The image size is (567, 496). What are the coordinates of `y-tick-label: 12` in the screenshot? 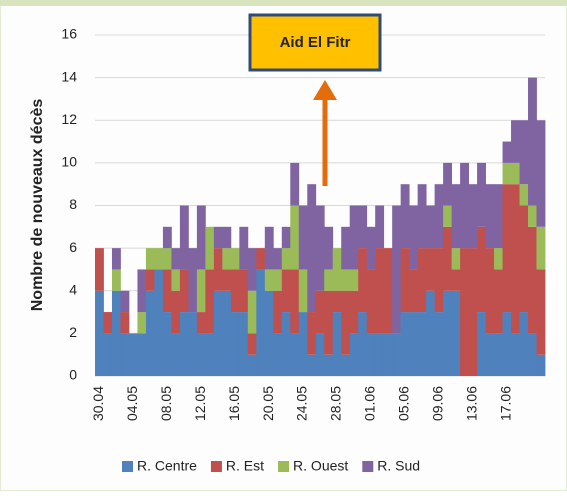 It's located at (69, 119).